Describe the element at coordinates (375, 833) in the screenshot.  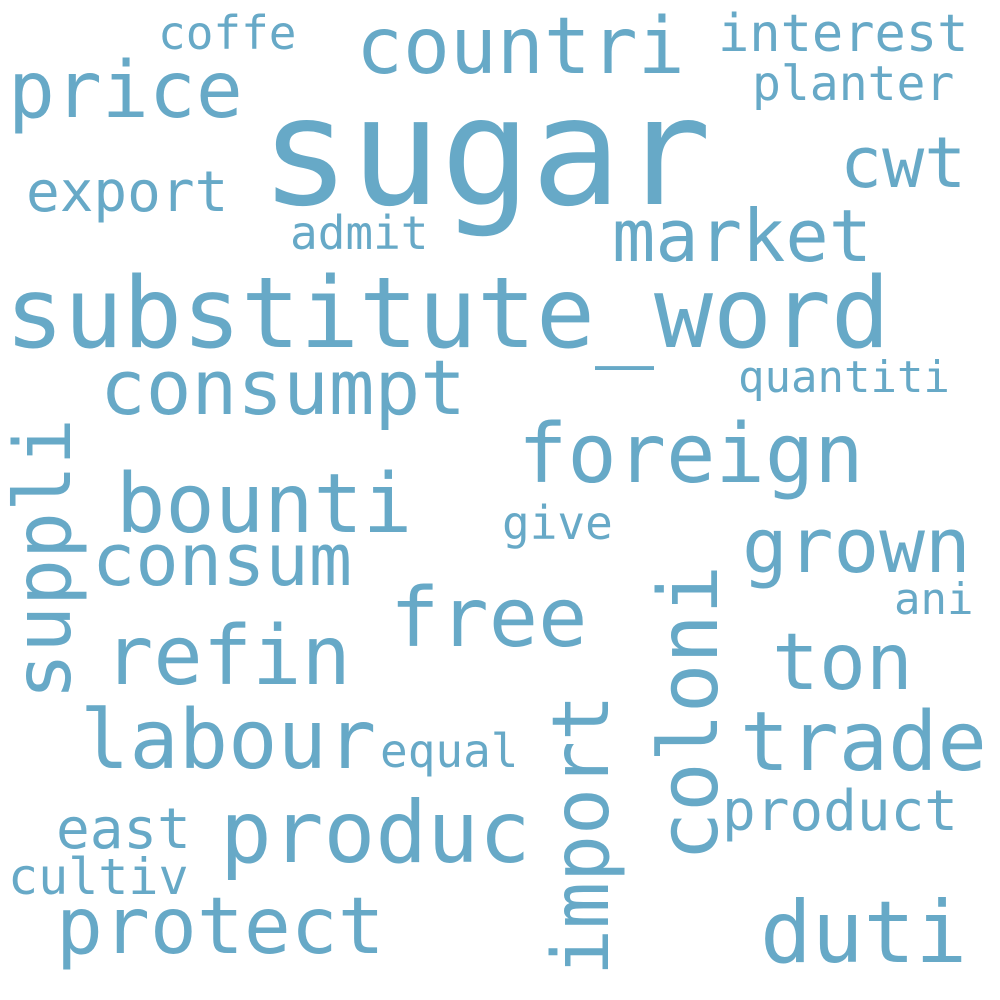
I see `word-produc: produc` at that location.